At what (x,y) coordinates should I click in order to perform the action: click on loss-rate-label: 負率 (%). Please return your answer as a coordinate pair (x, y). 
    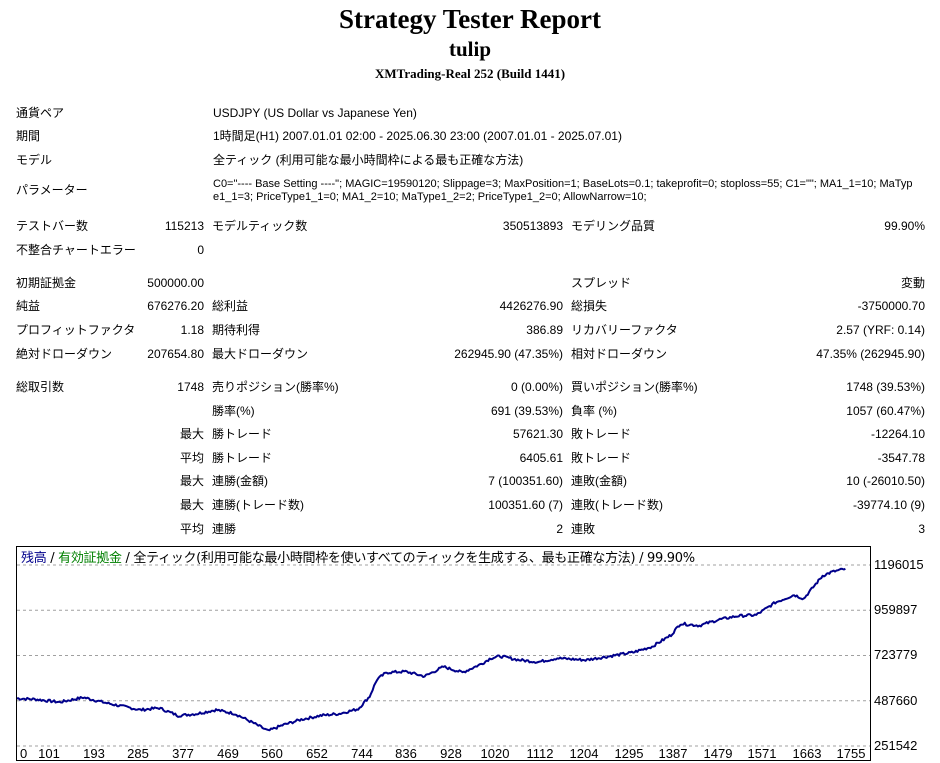
    Looking at the image, I should click on (594, 411).